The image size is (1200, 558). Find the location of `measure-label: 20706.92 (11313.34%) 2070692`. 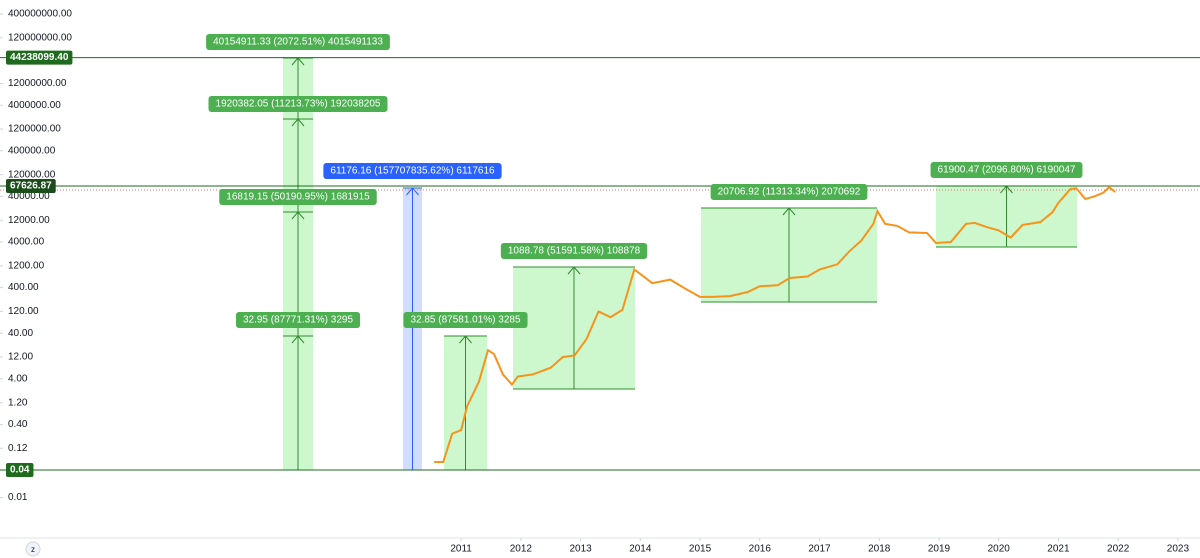

measure-label: 20706.92 (11313.34%) 2070692 is located at coordinates (789, 192).